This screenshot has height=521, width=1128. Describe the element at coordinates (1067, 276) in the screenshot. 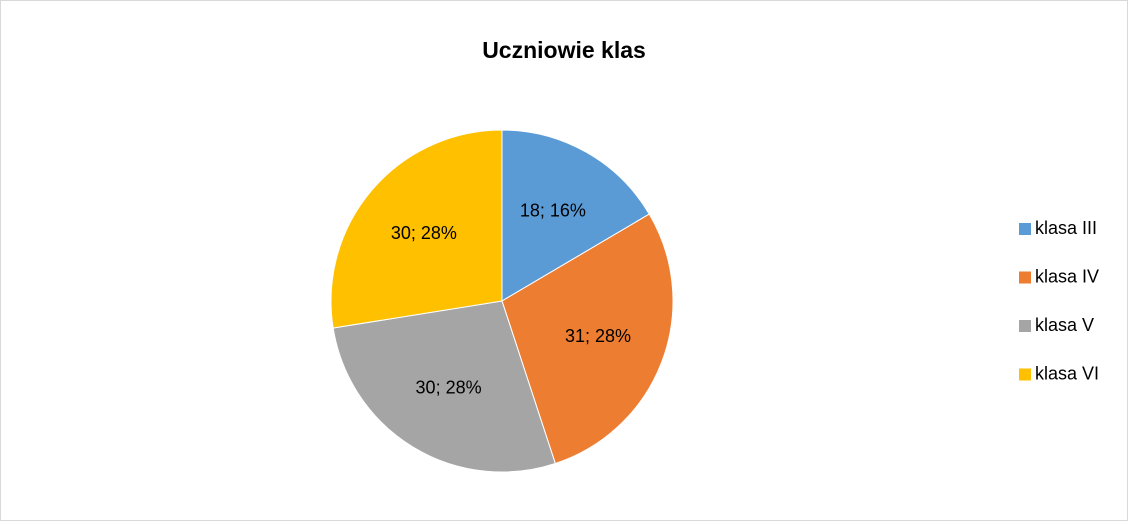

I see `legend-label: klasa IV` at that location.